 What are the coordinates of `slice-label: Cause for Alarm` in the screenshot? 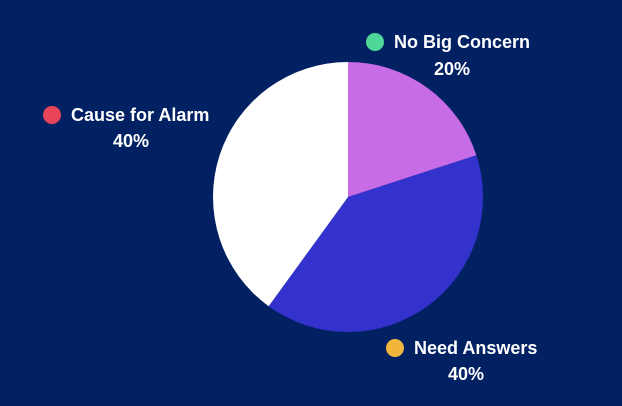 It's located at (140, 115).